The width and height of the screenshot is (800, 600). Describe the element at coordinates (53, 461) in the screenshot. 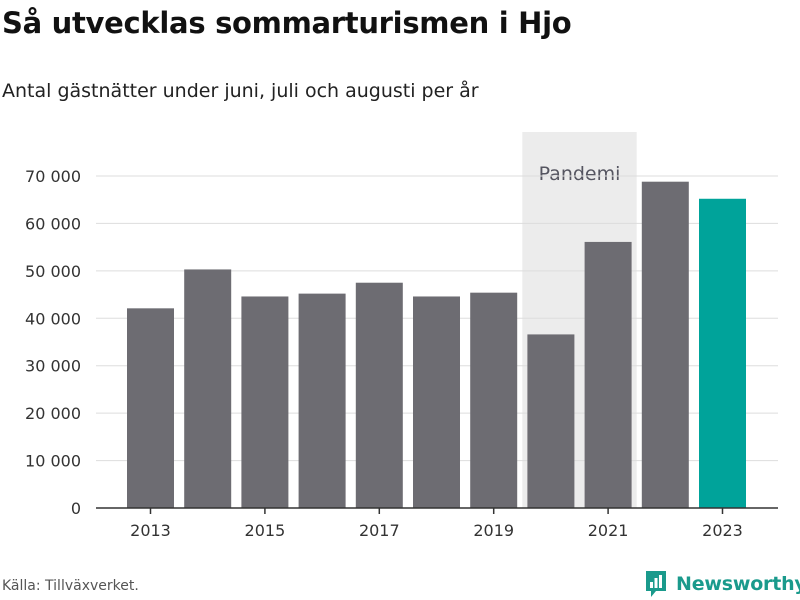

I see `y-tick-label: 10 000` at that location.